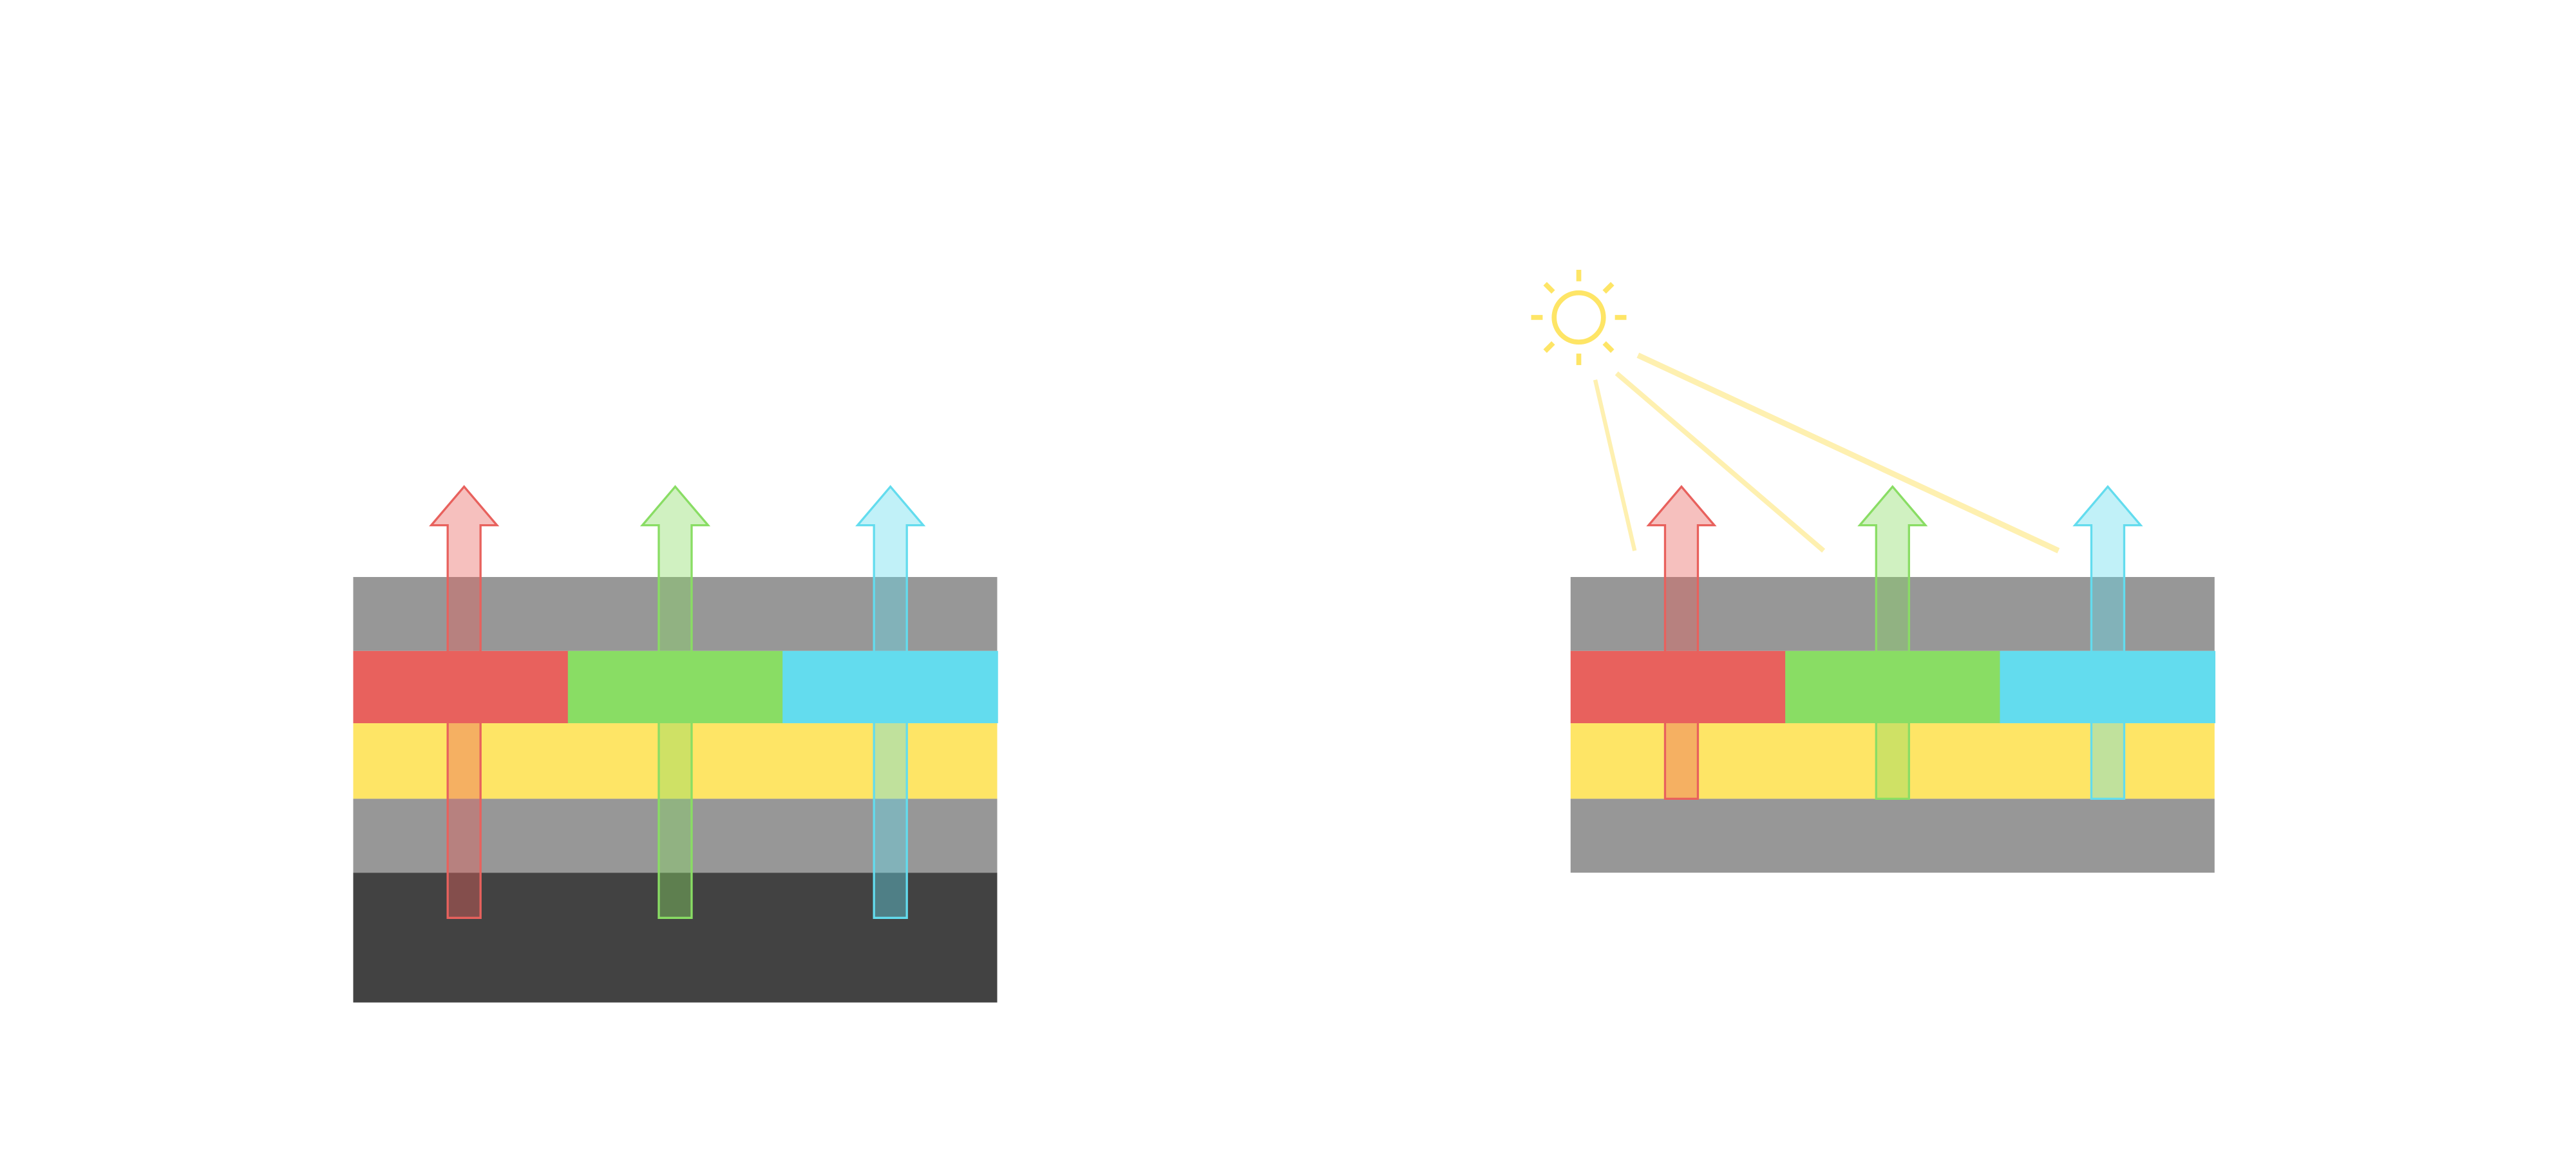 This screenshot has width=2576, height=1154. I want to click on right-stack, so click(1893, 679).